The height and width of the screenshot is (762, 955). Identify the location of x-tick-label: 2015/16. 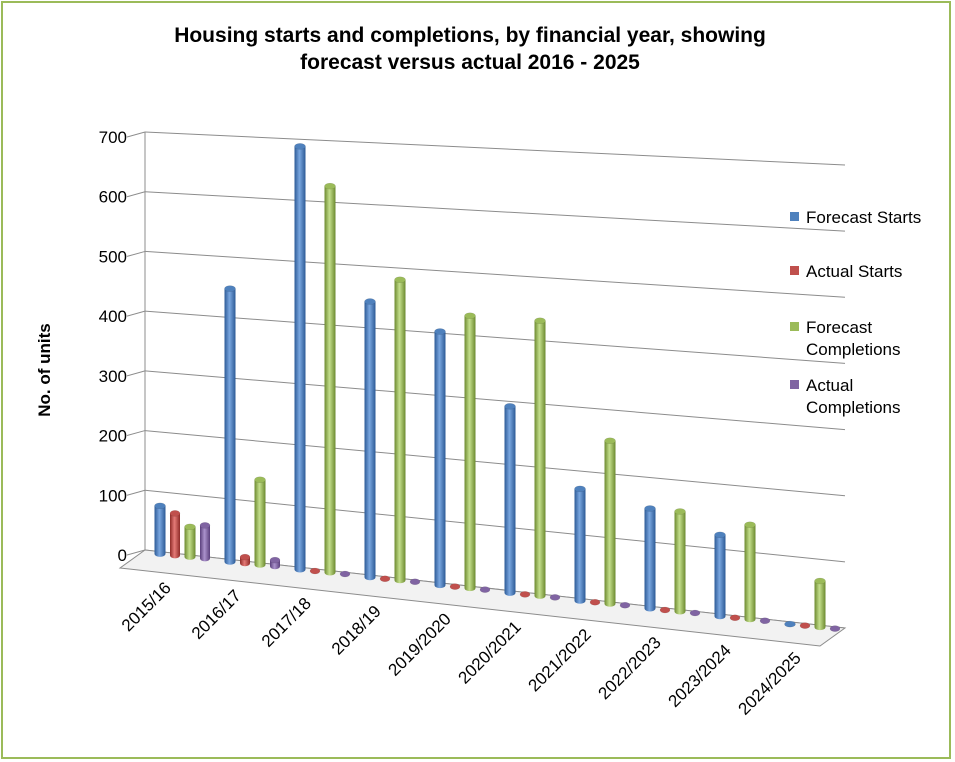
(146, 606).